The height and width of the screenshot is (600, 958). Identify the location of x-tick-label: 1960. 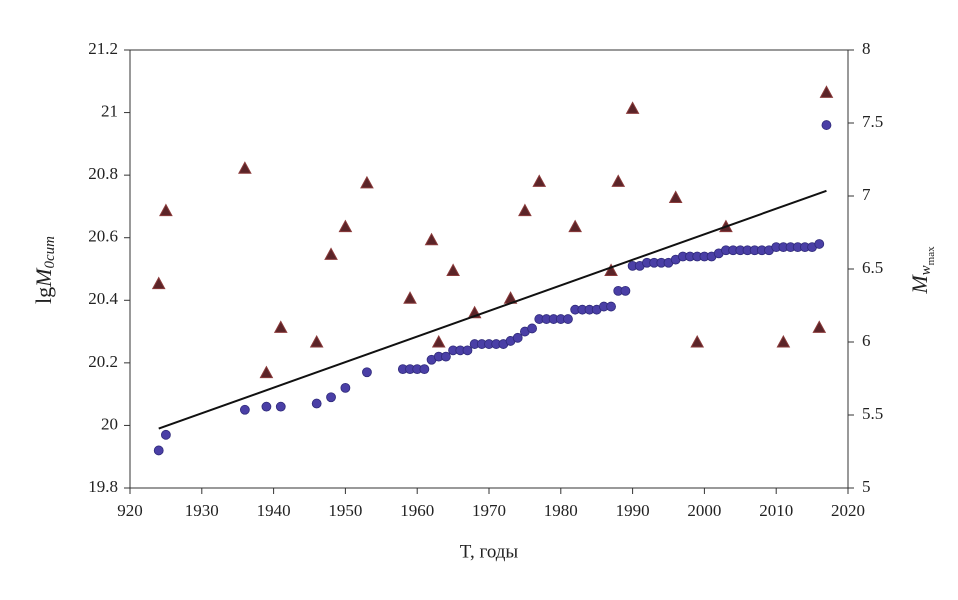
(417, 510).